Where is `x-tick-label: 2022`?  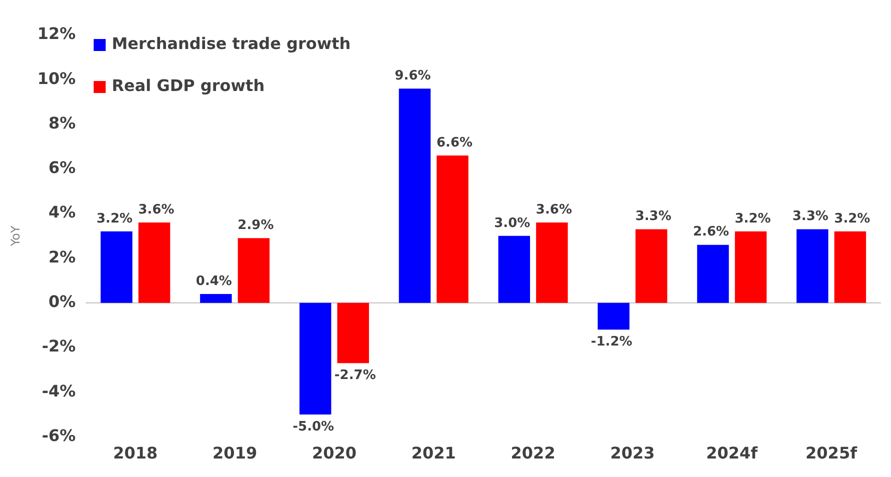 x-tick-label: 2022 is located at coordinates (533, 453).